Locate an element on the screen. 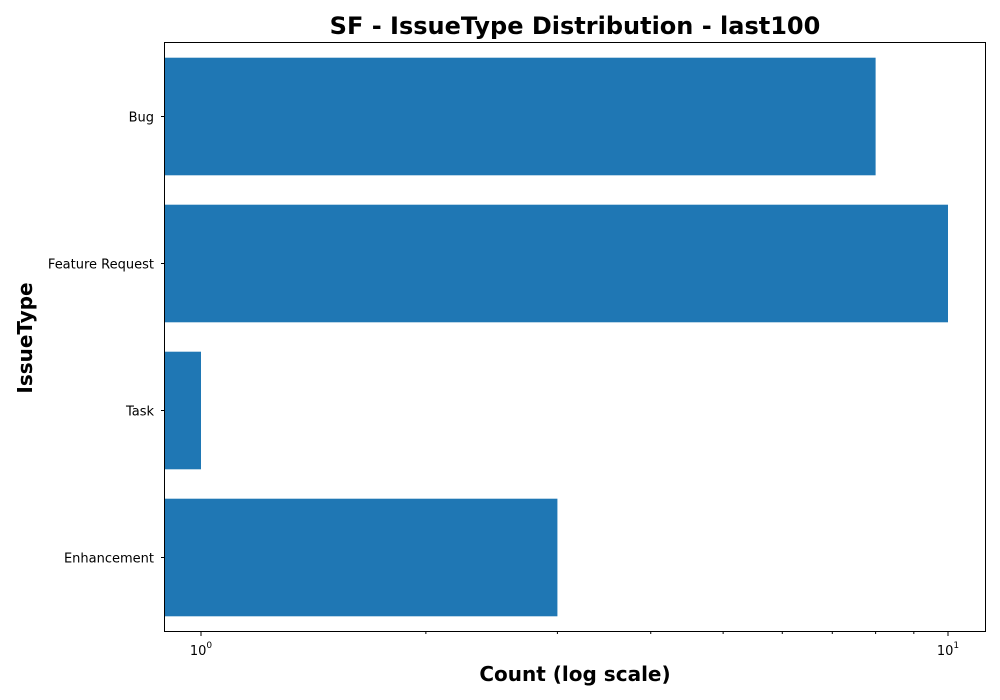 The image size is (1000, 700). bar-bug is located at coordinates (520, 116).